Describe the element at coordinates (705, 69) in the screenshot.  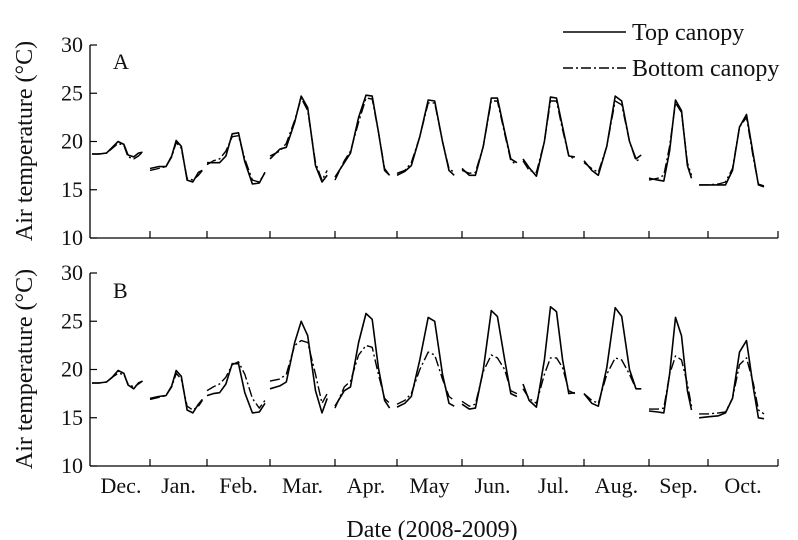
I see `legend-bottom-canopy-label: Bottom canopy` at that location.